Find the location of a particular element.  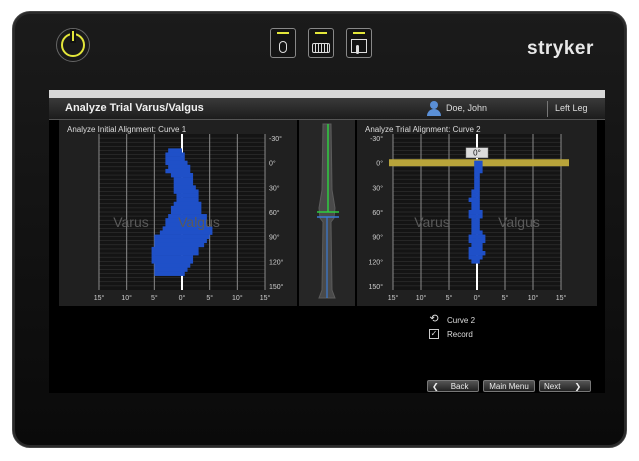

user-icon is located at coordinates (434, 108).